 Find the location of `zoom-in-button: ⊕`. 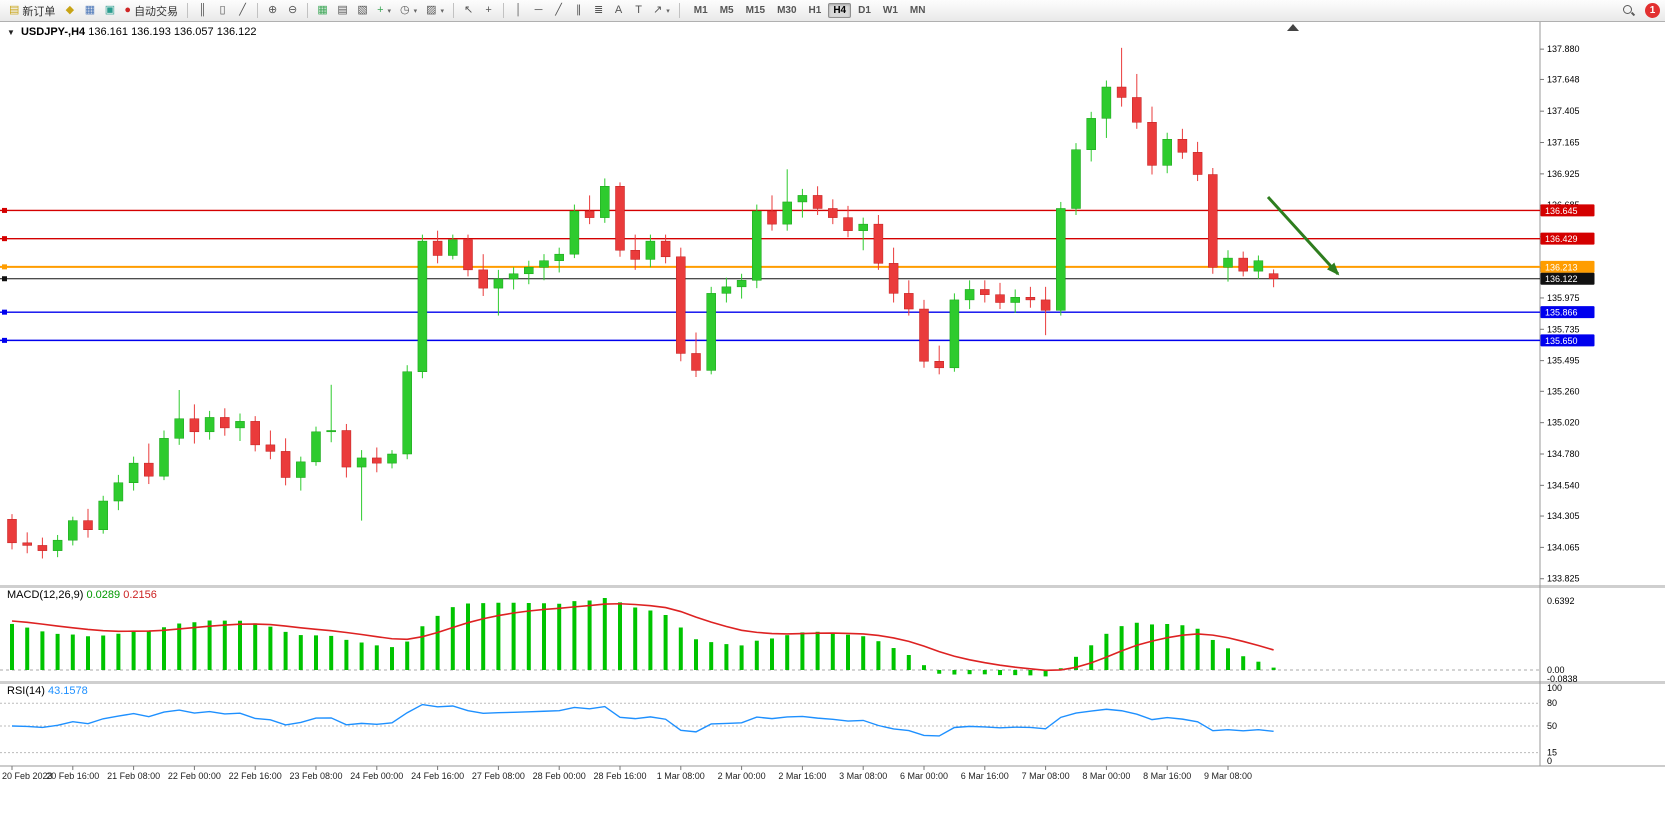

zoom-in-button: ⊕ is located at coordinates (272, 11).